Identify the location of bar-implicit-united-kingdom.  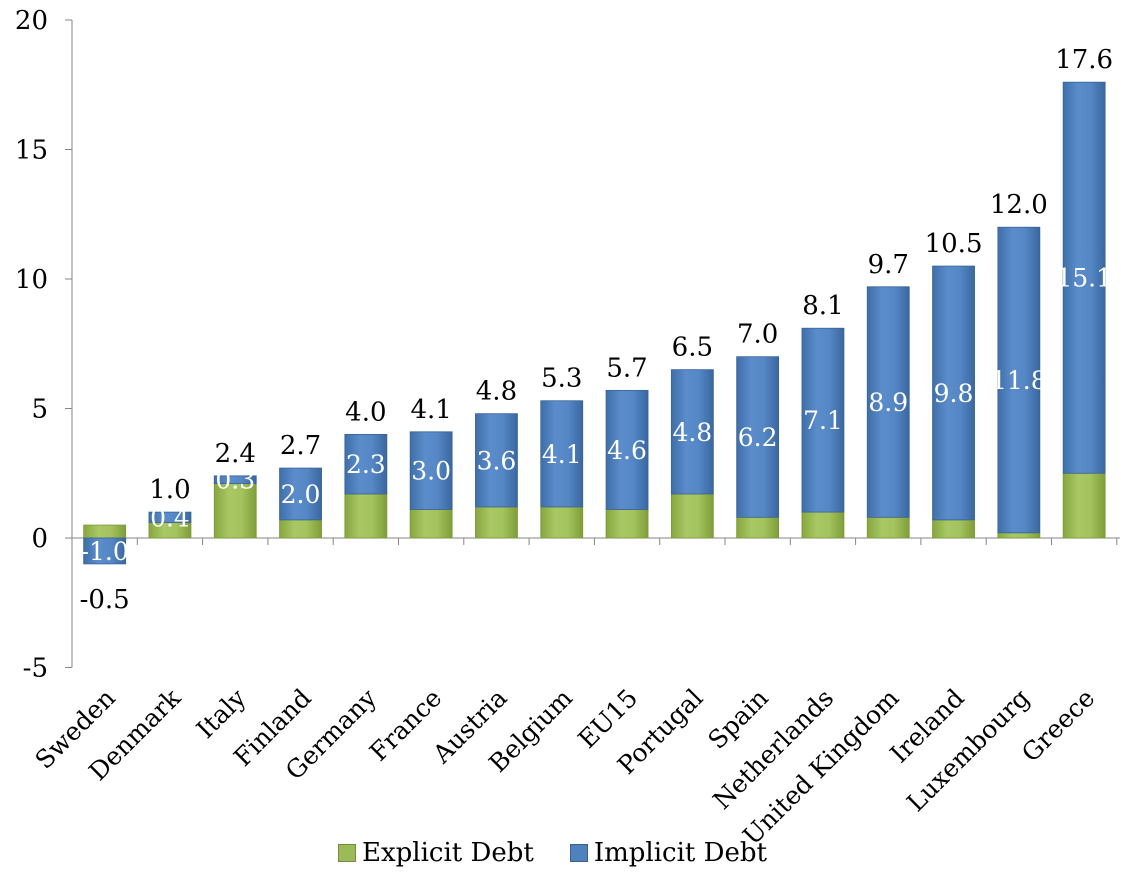
(888, 402).